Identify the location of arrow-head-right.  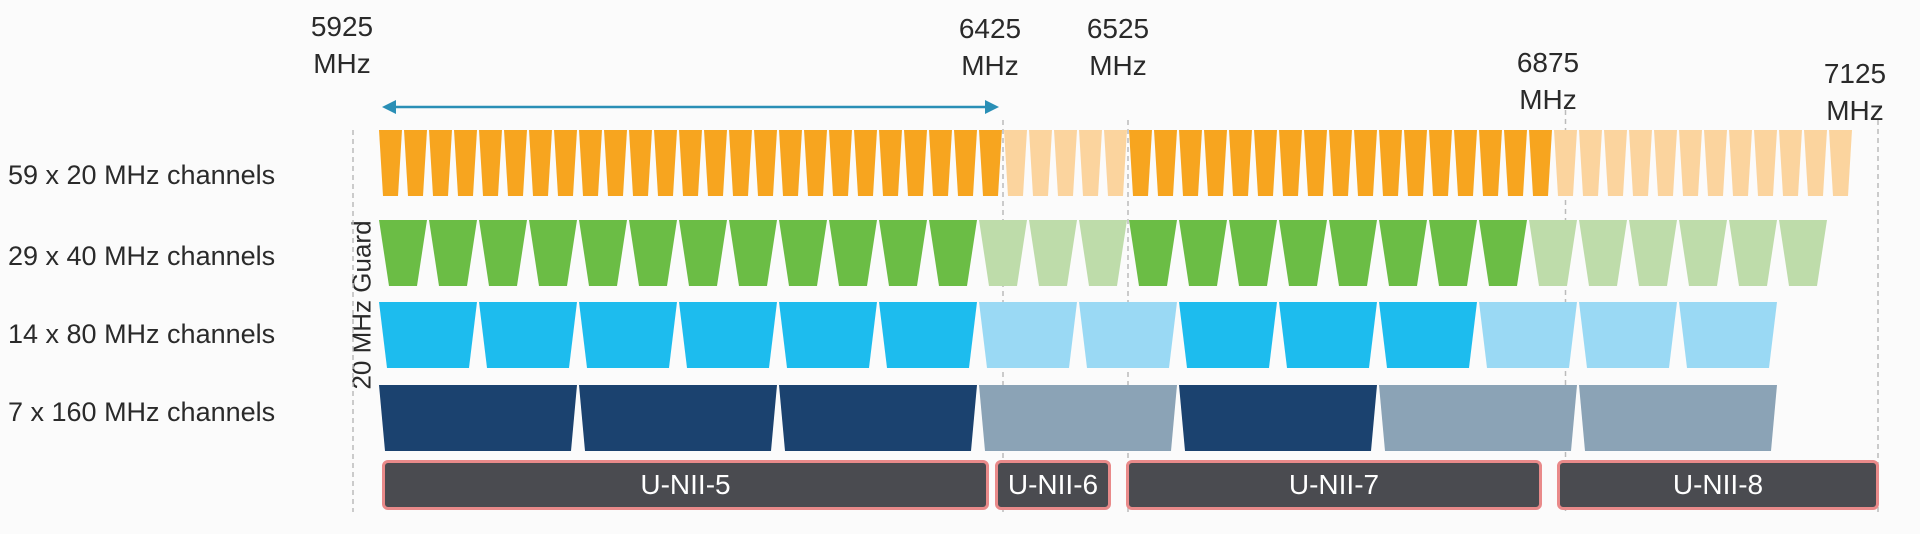
(992, 107).